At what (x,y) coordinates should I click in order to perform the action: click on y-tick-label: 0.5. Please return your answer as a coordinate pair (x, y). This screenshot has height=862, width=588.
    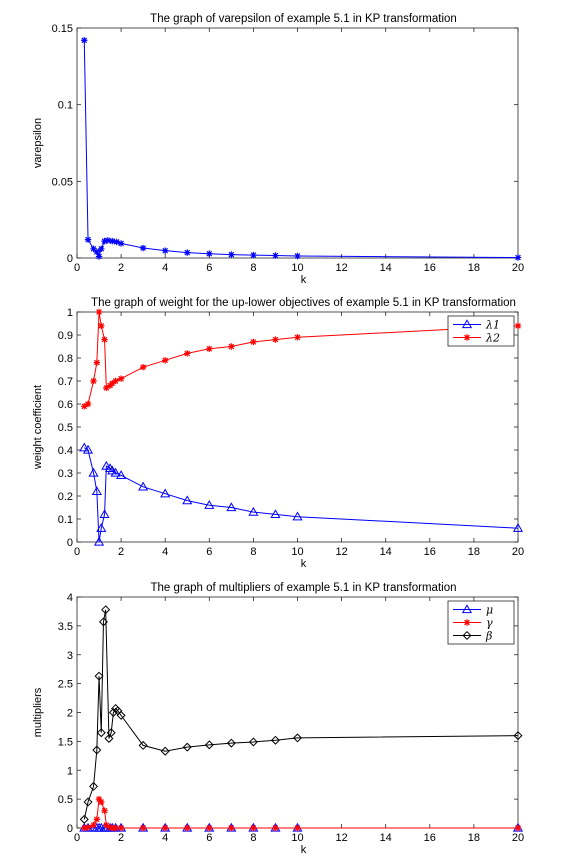
    Looking at the image, I should click on (65, 428).